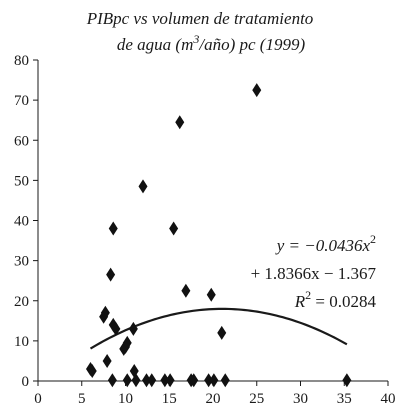 This screenshot has width=400, height=416. I want to click on y-tick-label: 10, so click(21, 342).